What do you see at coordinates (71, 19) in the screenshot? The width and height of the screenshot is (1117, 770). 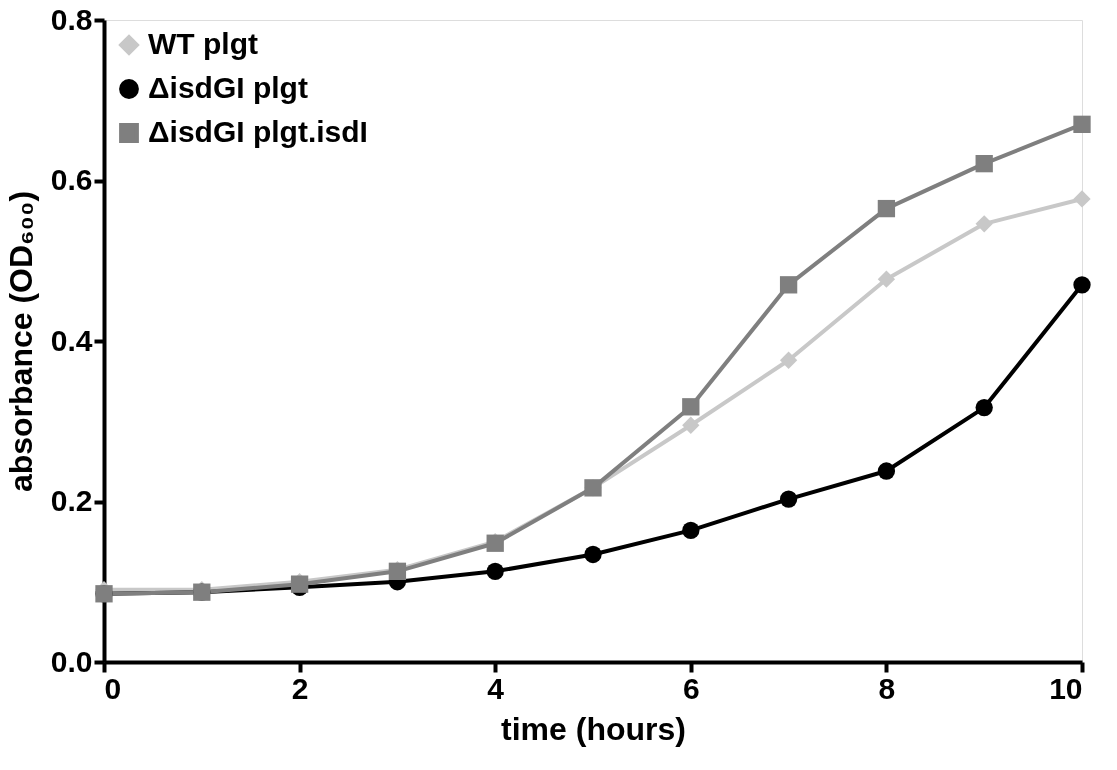 I see `y-tick-label: 0.8` at bounding box center [71, 19].